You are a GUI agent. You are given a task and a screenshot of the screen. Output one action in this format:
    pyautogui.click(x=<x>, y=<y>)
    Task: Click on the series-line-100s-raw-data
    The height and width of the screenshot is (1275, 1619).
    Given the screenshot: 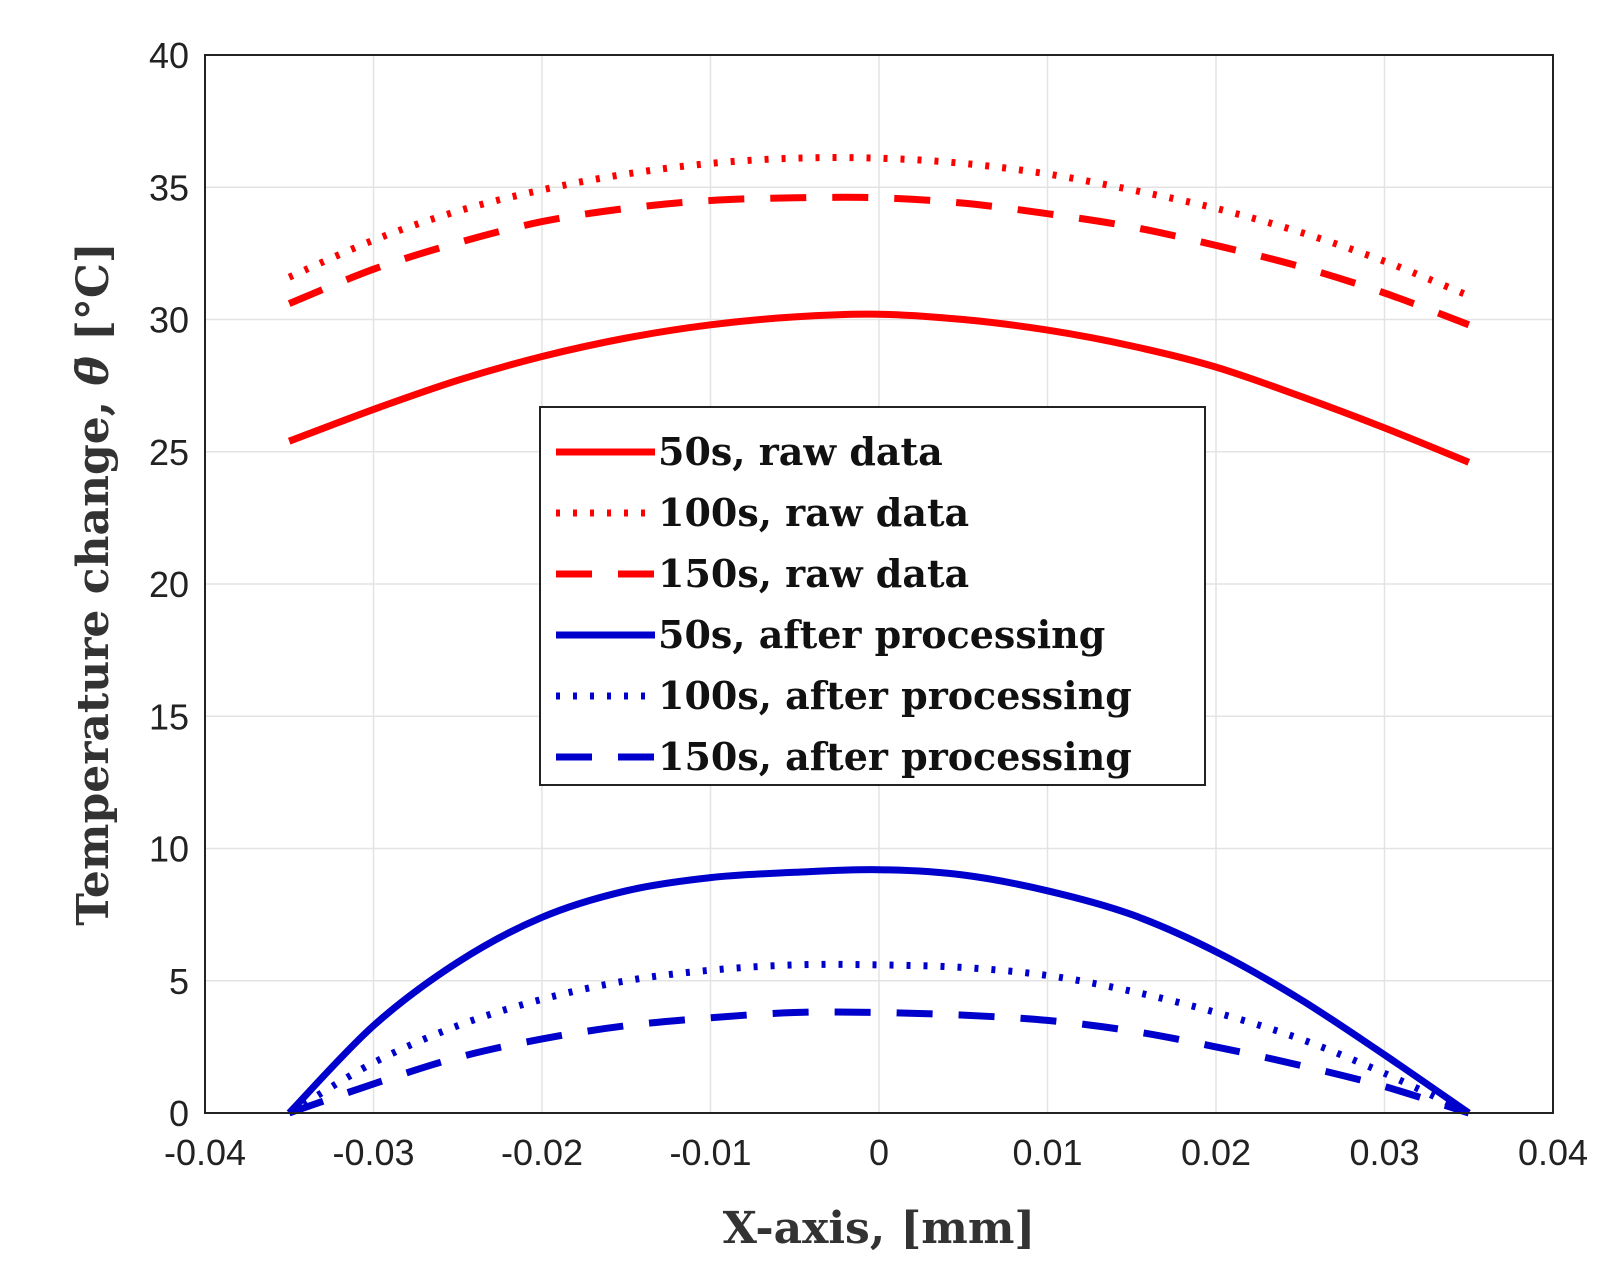 What is the action you would take?
    pyautogui.click(x=879, y=226)
    